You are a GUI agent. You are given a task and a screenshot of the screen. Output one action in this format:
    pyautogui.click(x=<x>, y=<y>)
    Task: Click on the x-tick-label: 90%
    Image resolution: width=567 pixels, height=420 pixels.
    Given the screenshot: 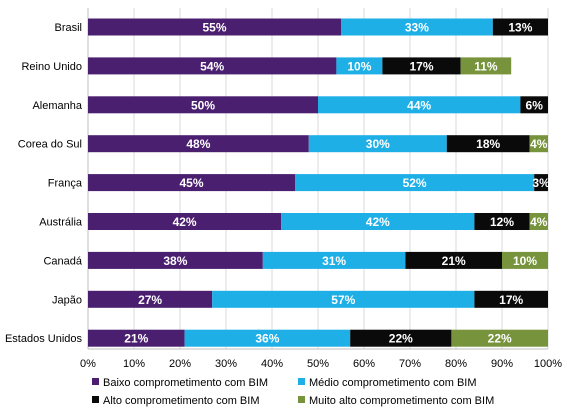 What is the action you would take?
    pyautogui.click(x=502, y=364)
    